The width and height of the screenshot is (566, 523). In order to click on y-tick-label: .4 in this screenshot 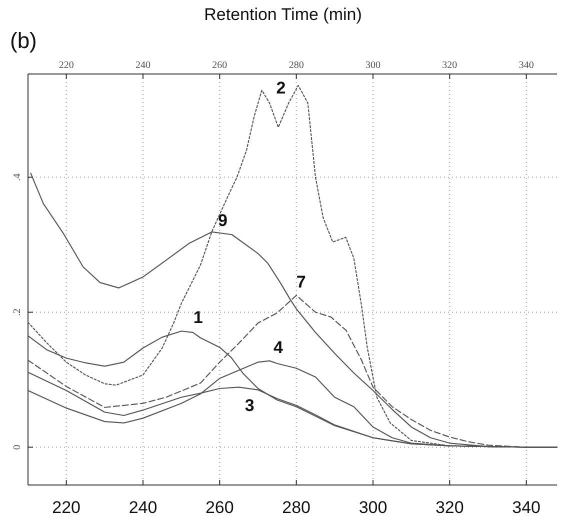, I will do `click(17, 178)`.